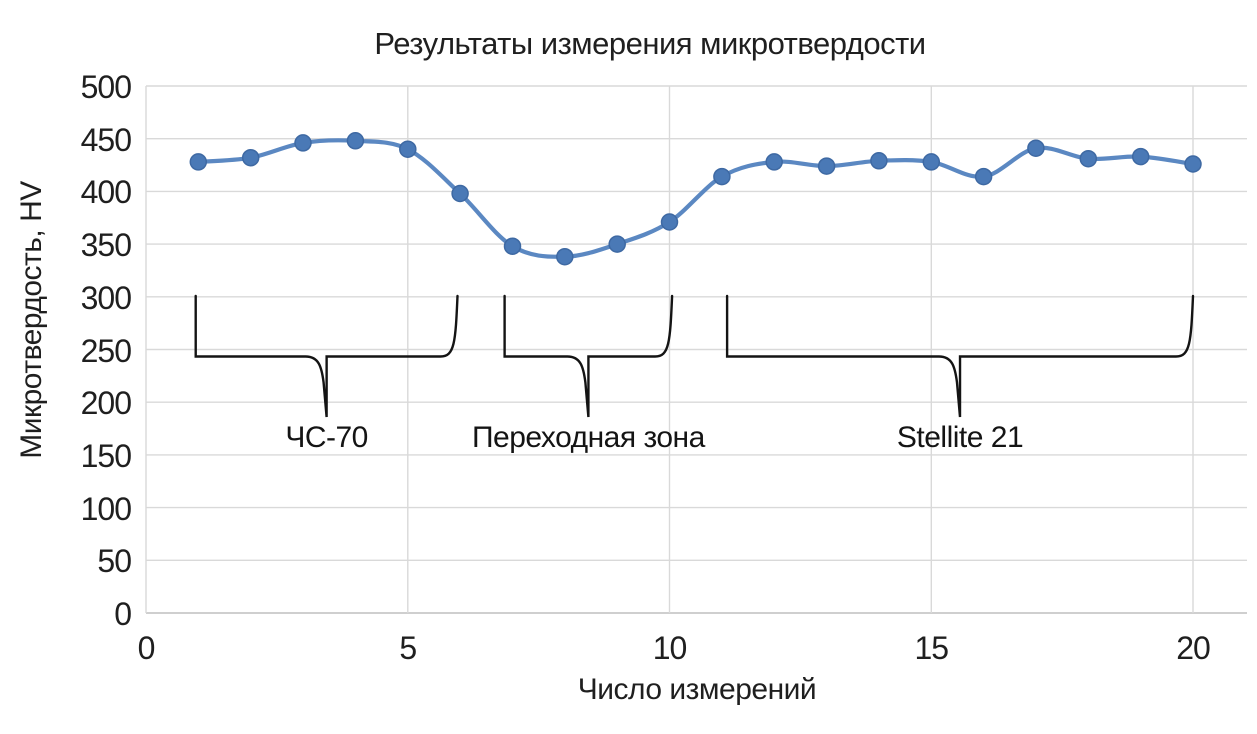 Image resolution: width=1257 pixels, height=734 pixels. What do you see at coordinates (31, 320) in the screenshot?
I see `y-axis-title: Микротвердость, HV` at bounding box center [31, 320].